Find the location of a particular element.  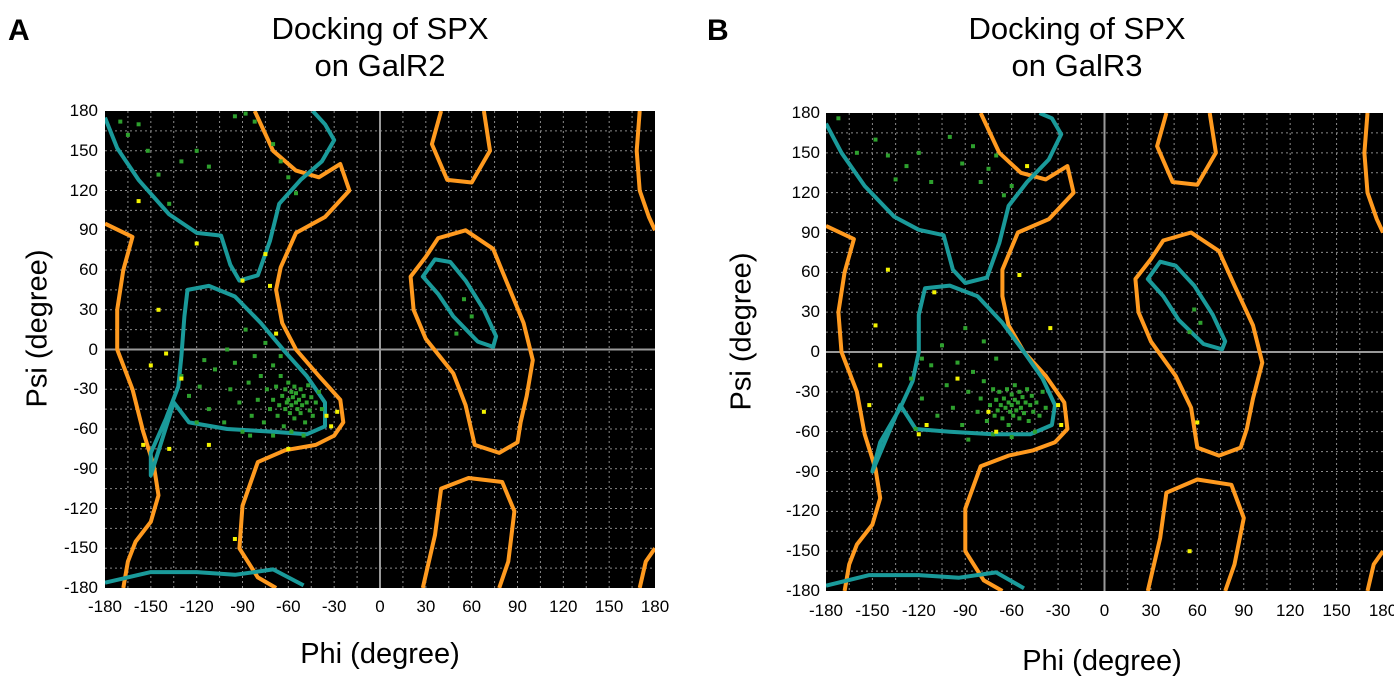

y-axis-label: Psi (degree) is located at coordinates (741, 331).